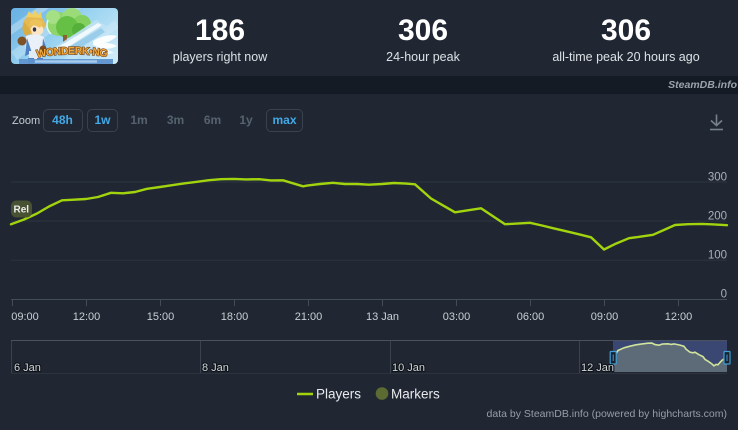 The image size is (738, 430). Describe the element at coordinates (457, 317) in the screenshot. I see `svg-text: 03:00` at that location.